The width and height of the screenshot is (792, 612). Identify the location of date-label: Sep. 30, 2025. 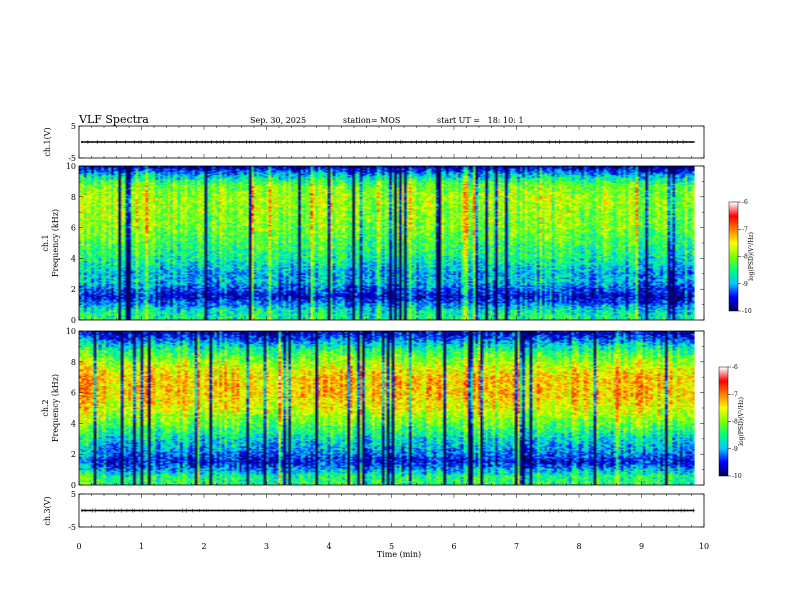
(278, 120).